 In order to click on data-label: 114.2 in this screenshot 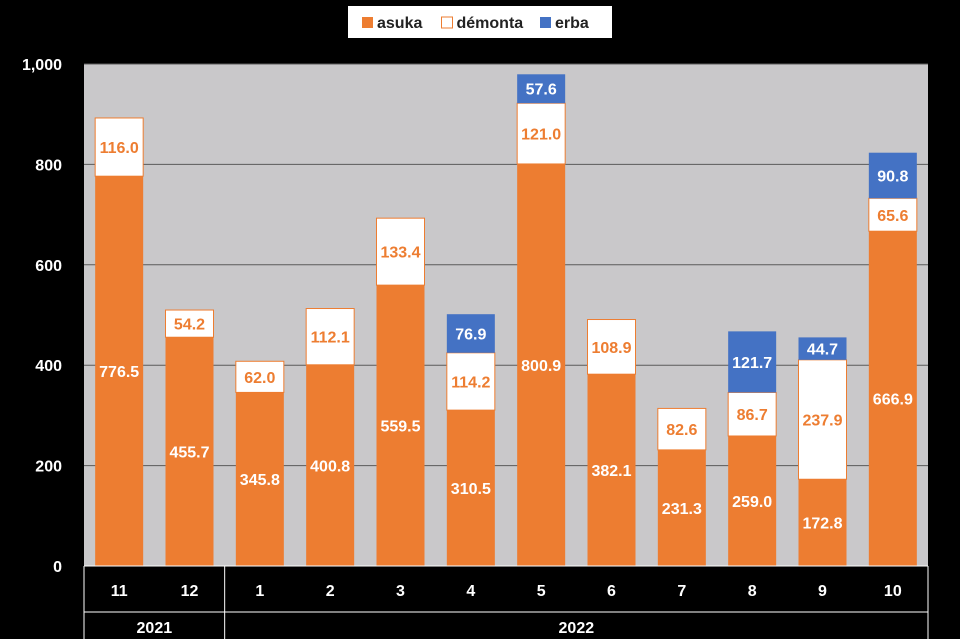, I will do `click(470, 382)`.